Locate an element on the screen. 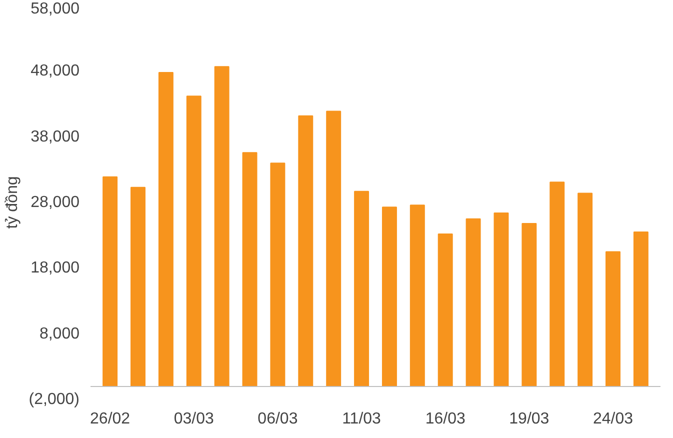 The height and width of the screenshot is (438, 673). y-tick-label: 28,000 is located at coordinates (55, 202).